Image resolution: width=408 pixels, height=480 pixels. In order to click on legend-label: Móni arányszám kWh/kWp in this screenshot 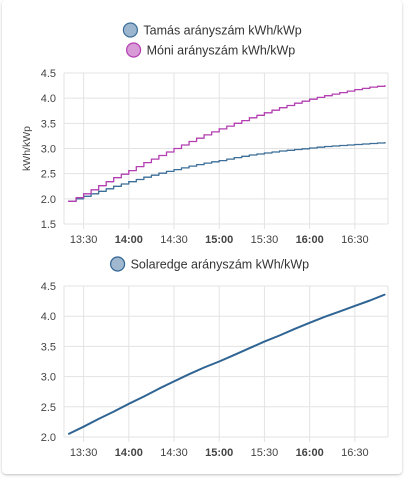, I will do `click(221, 51)`.